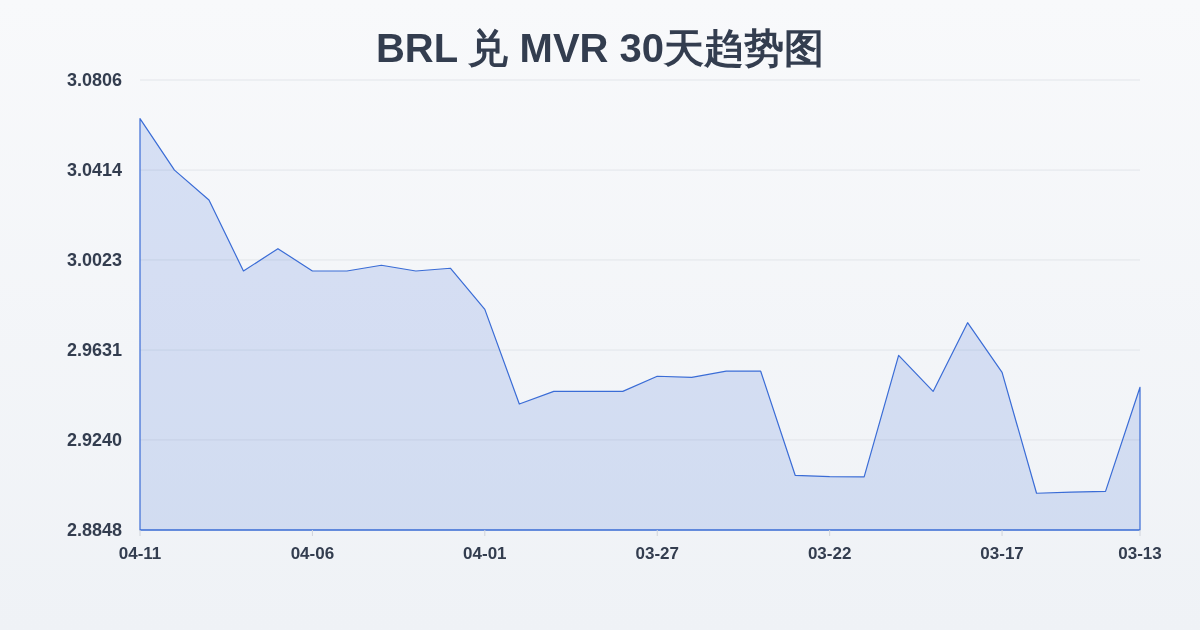  I want to click on x-tick-label: 04-06, so click(312, 553).